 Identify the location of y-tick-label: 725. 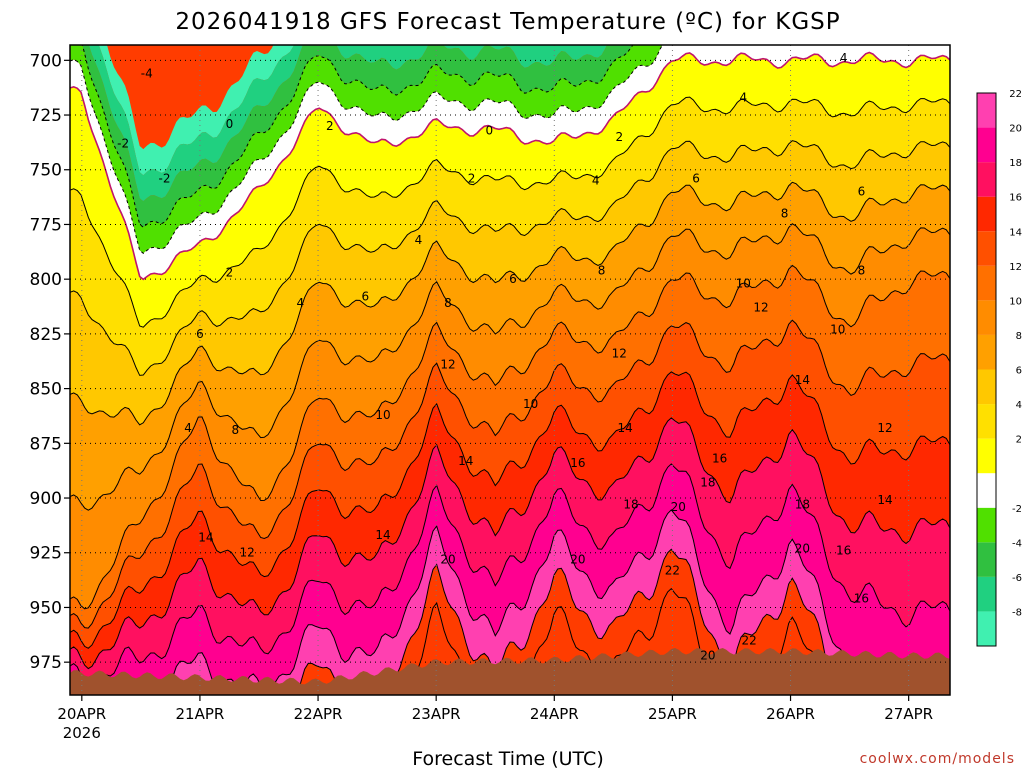
(46, 116).